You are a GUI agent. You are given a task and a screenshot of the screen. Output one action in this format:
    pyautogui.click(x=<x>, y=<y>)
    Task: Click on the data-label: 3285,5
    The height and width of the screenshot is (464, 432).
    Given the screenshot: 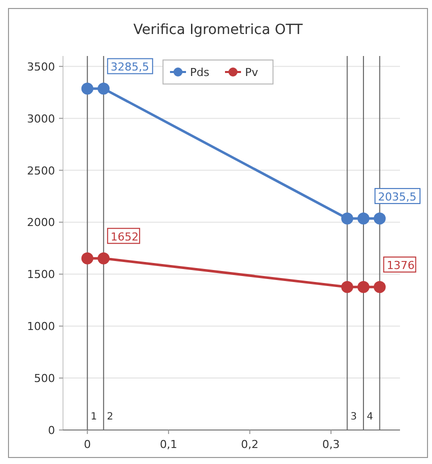 What is the action you would take?
    pyautogui.click(x=130, y=67)
    